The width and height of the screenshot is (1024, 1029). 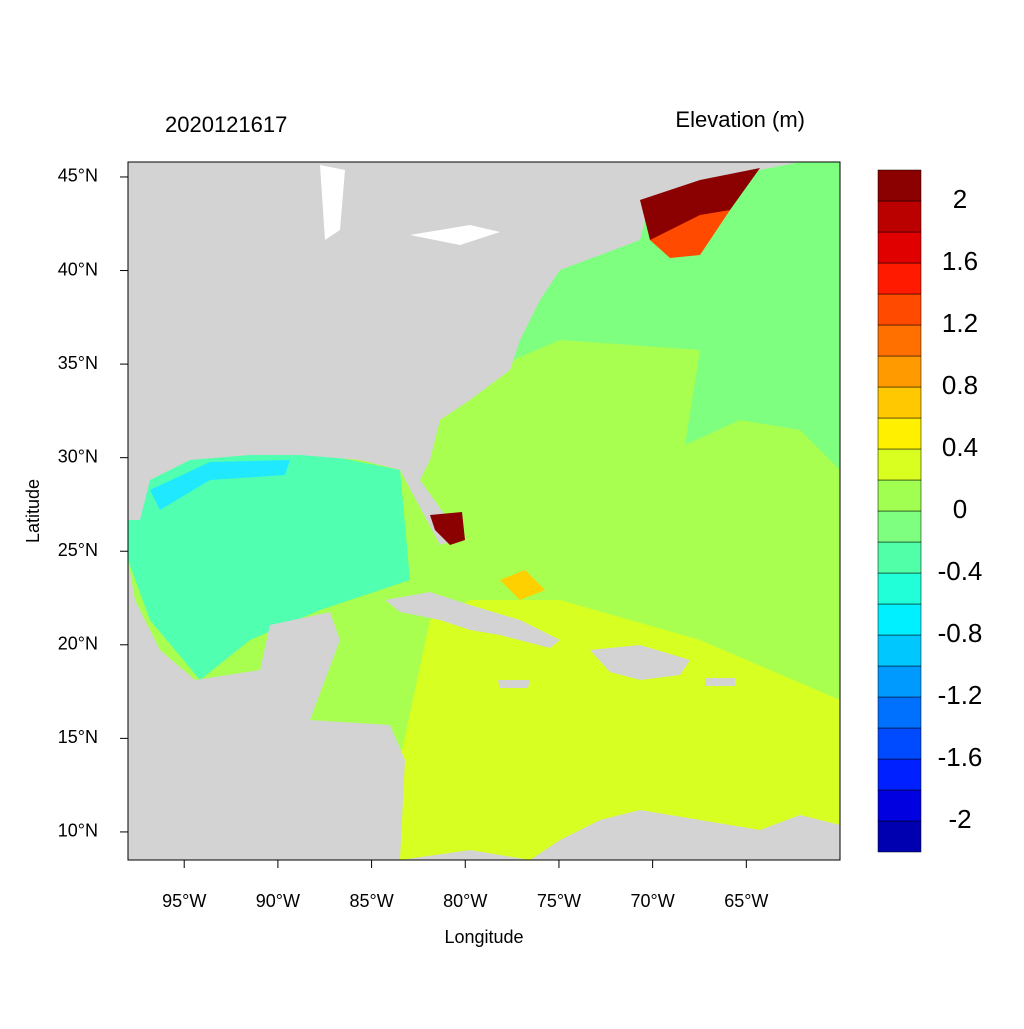 What do you see at coordinates (266, 710) in the screenshot?
I see `mexico-central-america` at bounding box center [266, 710].